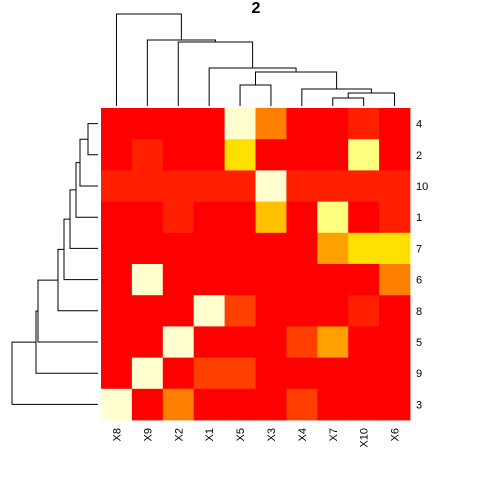  I want to click on y-tick-label: 2, so click(419, 156).